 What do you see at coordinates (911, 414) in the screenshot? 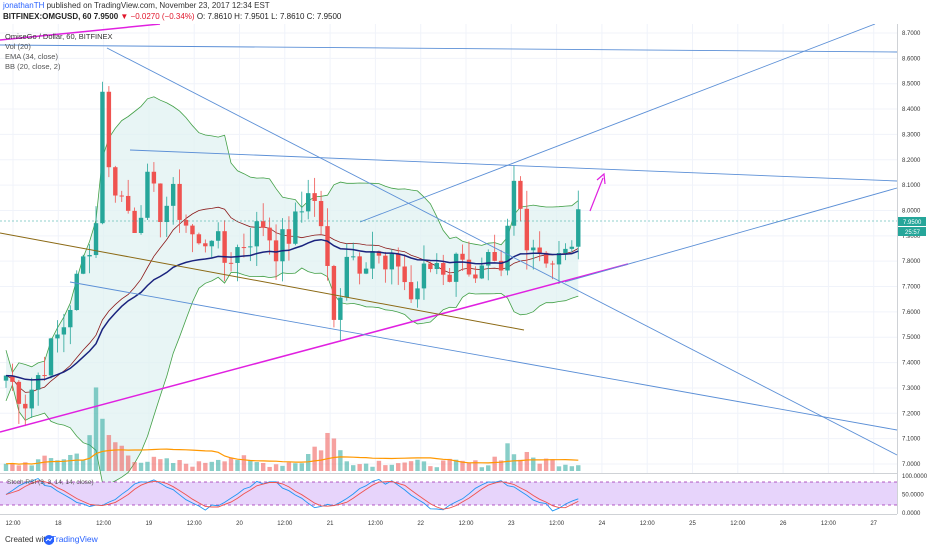
I see `y-tick-label: 7.2000` at bounding box center [911, 414].